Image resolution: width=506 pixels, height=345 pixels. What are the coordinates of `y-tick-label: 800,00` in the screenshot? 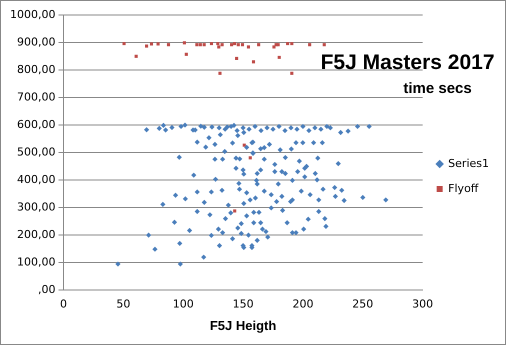 It's located at (36, 69).